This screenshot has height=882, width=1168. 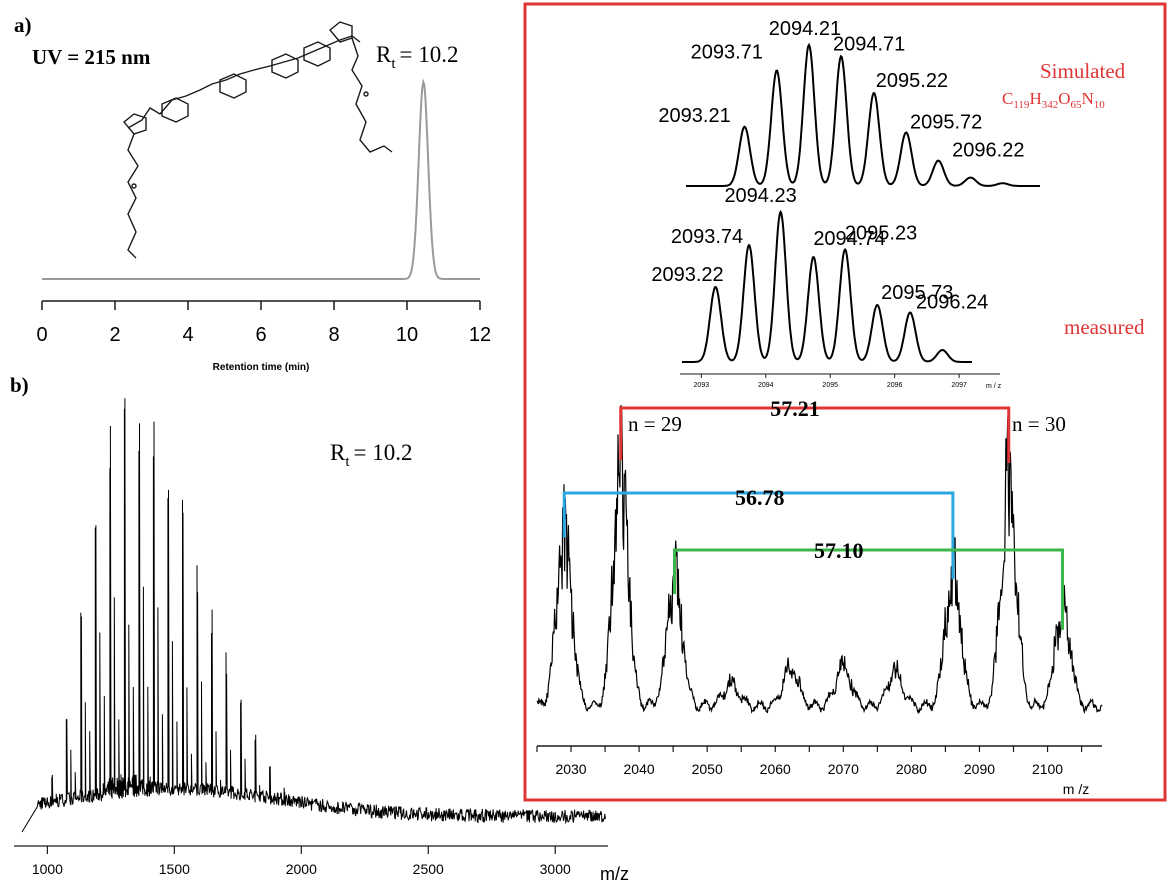 What do you see at coordinates (917, 293) in the screenshot?
I see `isotope-peak-label: 2095.73` at bounding box center [917, 293].